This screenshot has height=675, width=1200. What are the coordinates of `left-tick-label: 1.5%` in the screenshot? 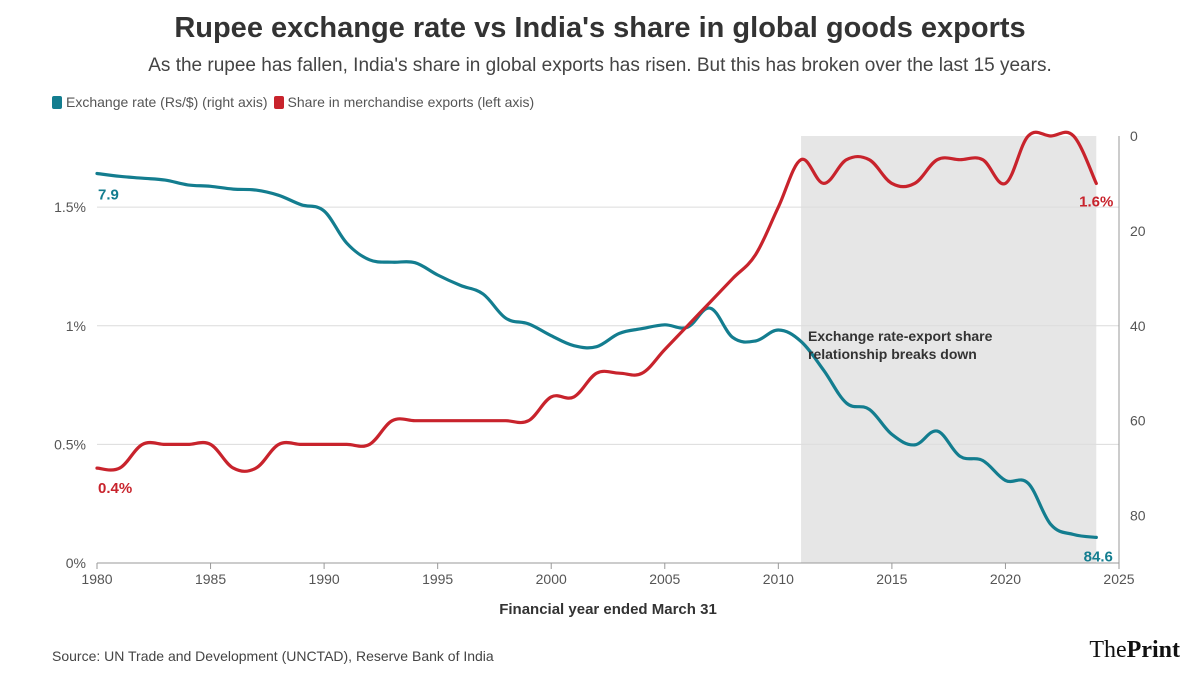 It's located at (70, 207).